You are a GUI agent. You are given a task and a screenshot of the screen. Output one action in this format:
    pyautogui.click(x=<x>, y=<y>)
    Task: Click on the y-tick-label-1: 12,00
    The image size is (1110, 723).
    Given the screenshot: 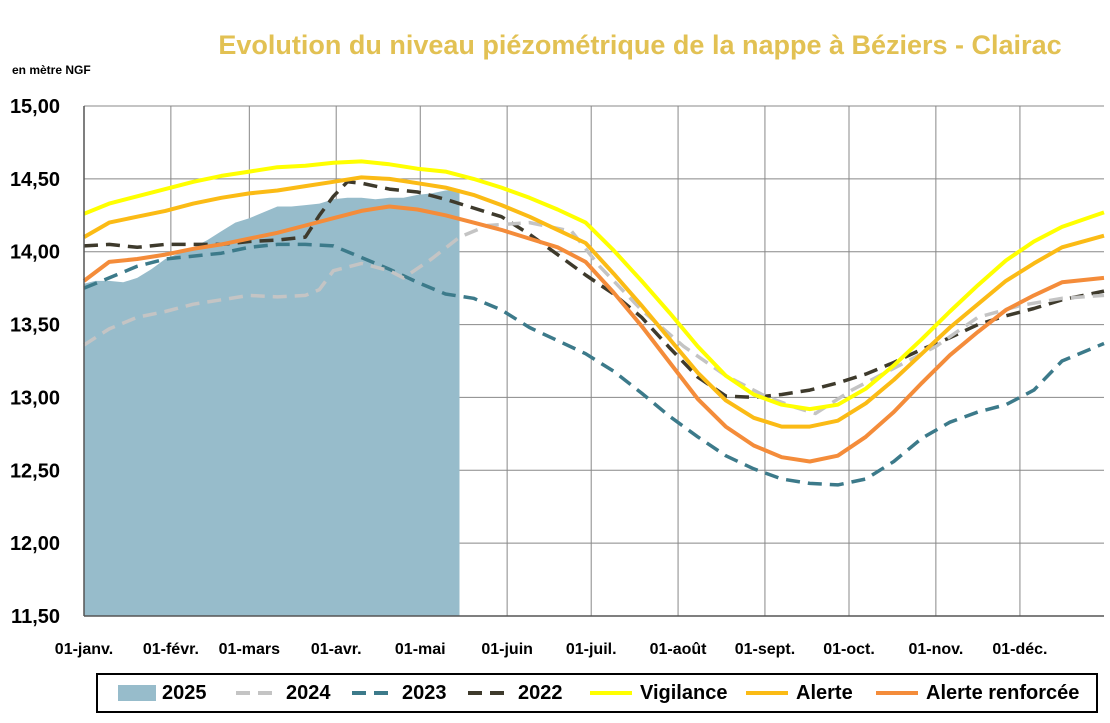 What is the action you would take?
    pyautogui.click(x=35, y=544)
    